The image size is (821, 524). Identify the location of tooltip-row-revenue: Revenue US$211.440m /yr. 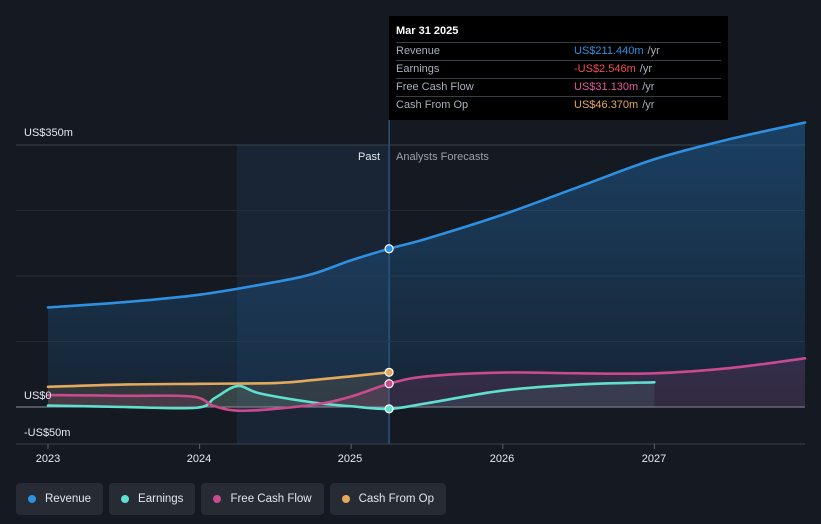
(558, 51).